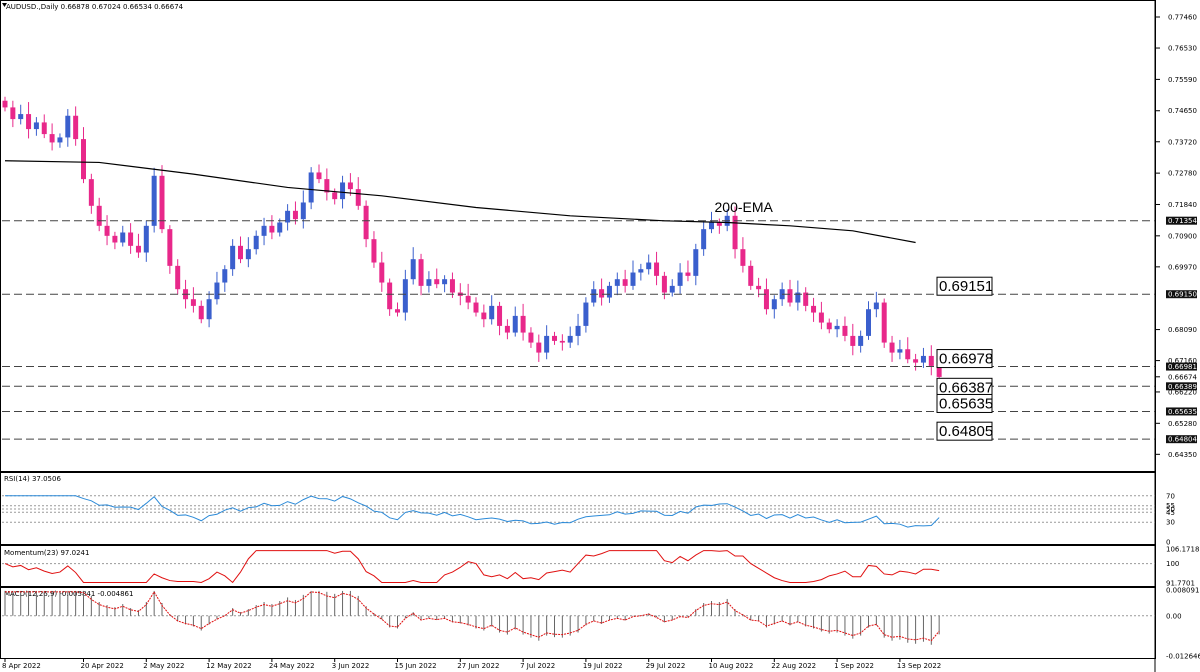 The image size is (1200, 672). What do you see at coordinates (537, 666) in the screenshot?
I see `time-tick-label: 7 Jul 2022` at bounding box center [537, 666].